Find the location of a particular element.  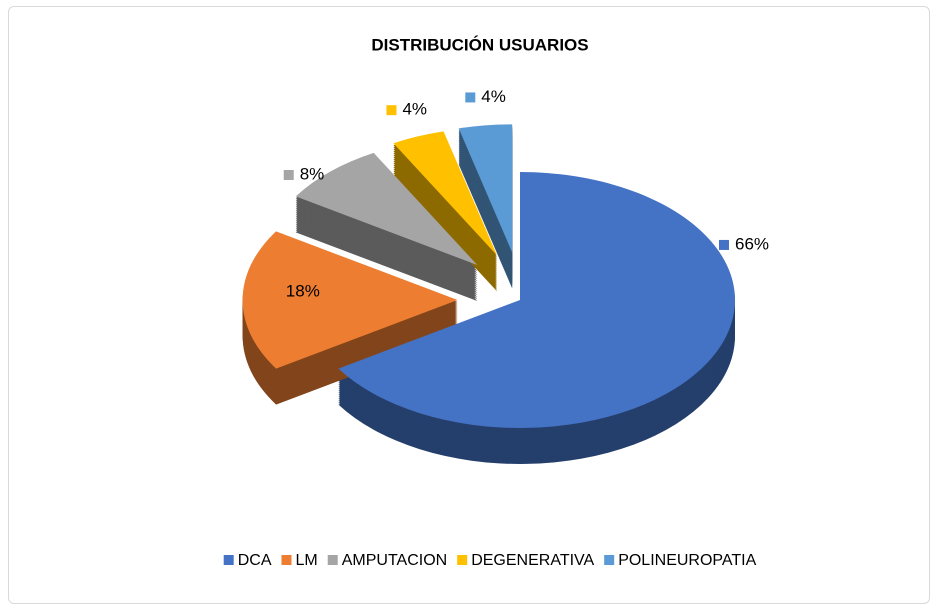

legend-label: DCA is located at coordinates (255, 560).